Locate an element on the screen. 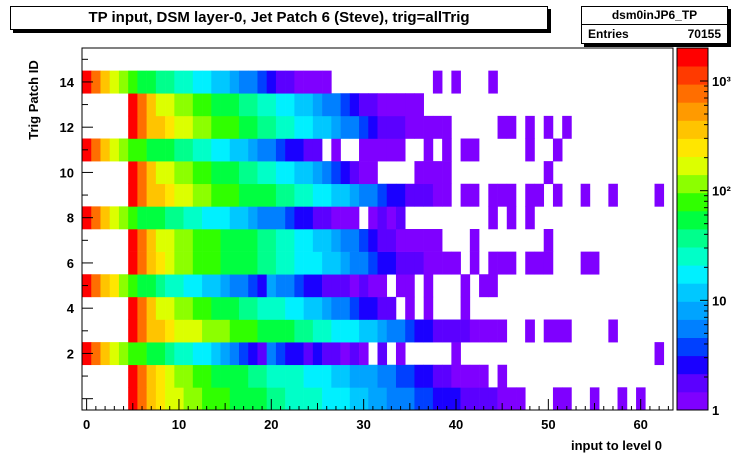  stats-box: dsm0inJP6_TP Entries 70155 is located at coordinates (654, 25).